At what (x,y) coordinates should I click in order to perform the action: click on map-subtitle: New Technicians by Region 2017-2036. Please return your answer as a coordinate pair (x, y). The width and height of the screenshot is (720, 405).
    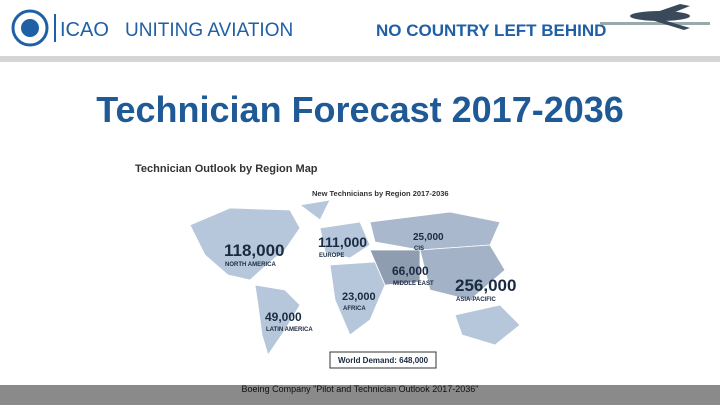
    Looking at the image, I should click on (380, 193).